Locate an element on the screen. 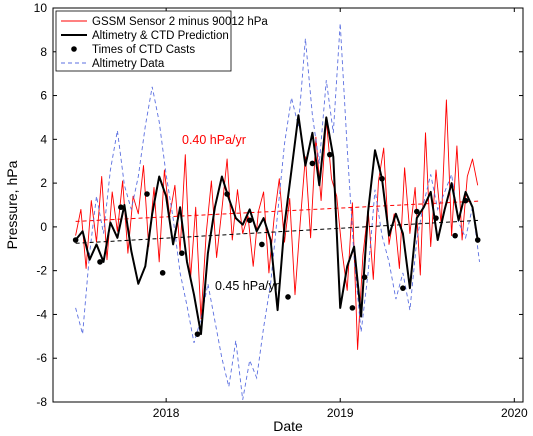 The height and width of the screenshot is (436, 533). x-tick-label: 2019 is located at coordinates (340, 413).